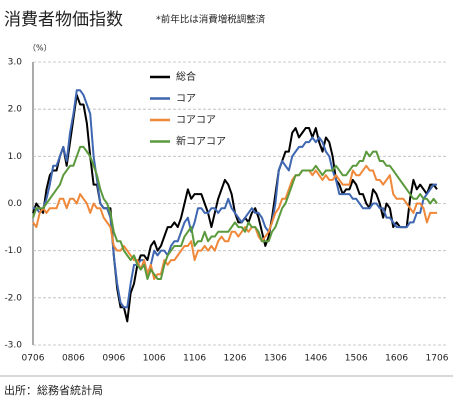 The height and width of the screenshot is (405, 453). I want to click on x-tick-label: 1706, so click(437, 359).